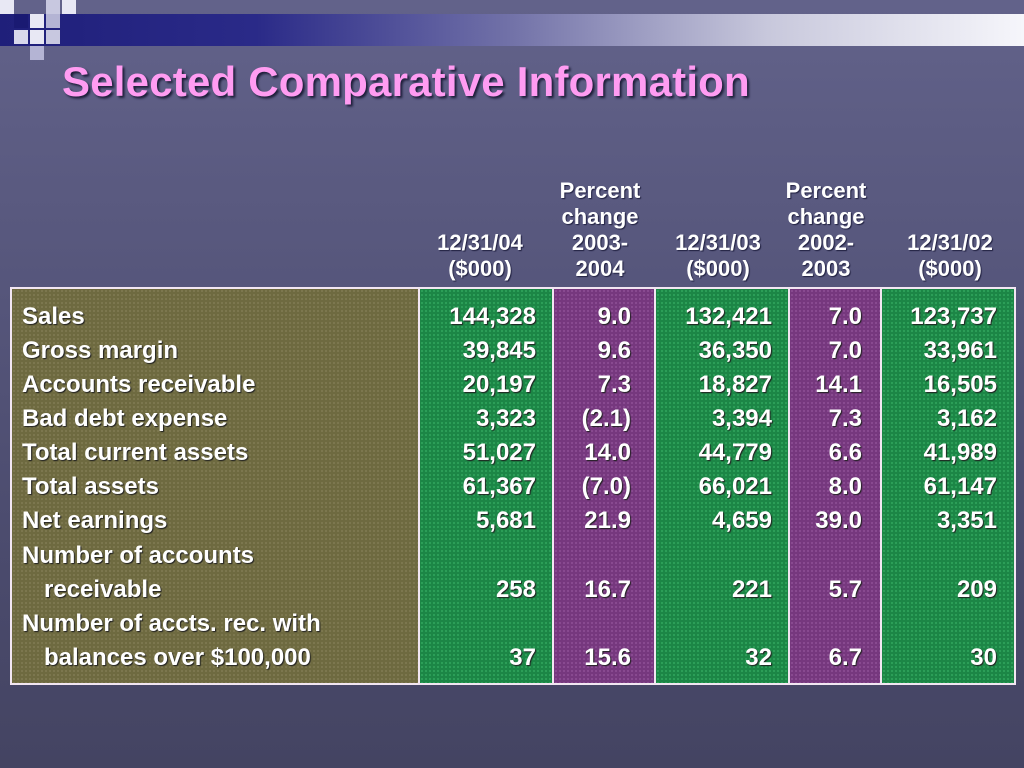 This screenshot has height=768, width=1024. Describe the element at coordinates (606, 418) in the screenshot. I see `table-cell: (2.1)` at that location.